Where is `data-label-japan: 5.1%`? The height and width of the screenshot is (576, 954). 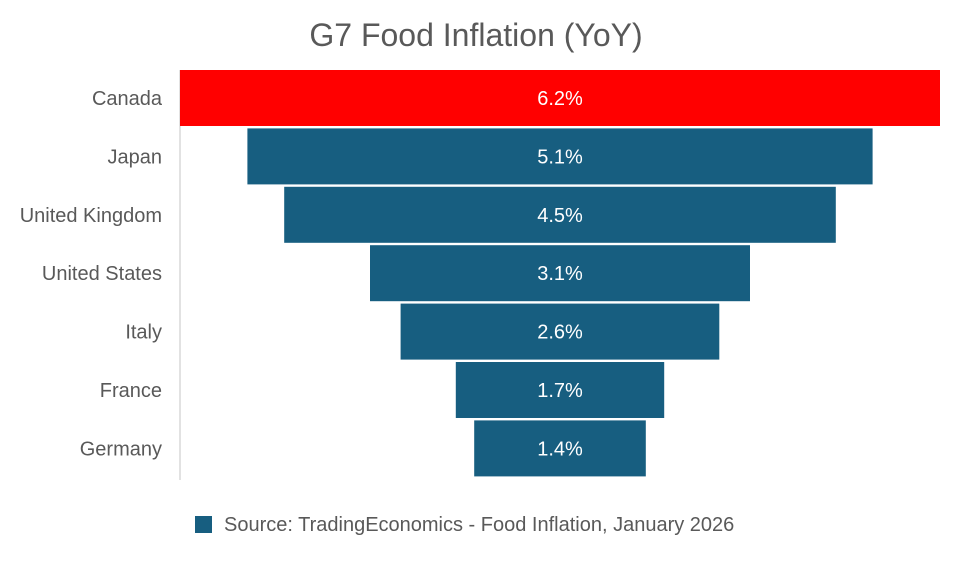 data-label-japan: 5.1% is located at coordinates (560, 157).